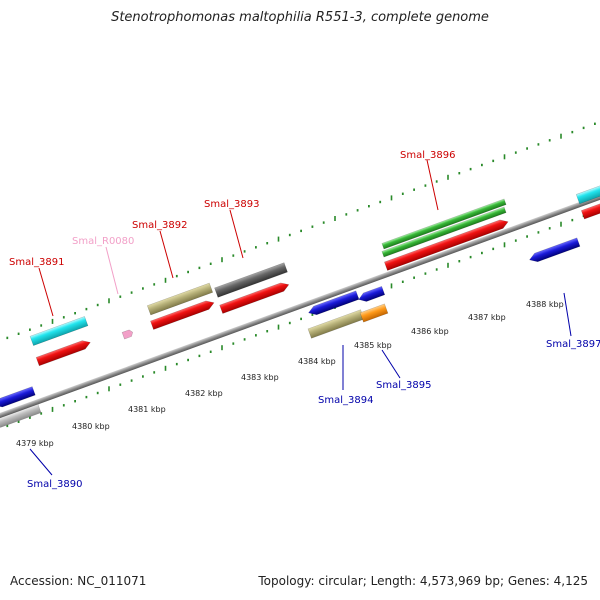 This screenshot has width=600, height=600. Describe the element at coordinates (159, 225) in the screenshot. I see `gene-label-smal-3892: Smal_3892` at that location.